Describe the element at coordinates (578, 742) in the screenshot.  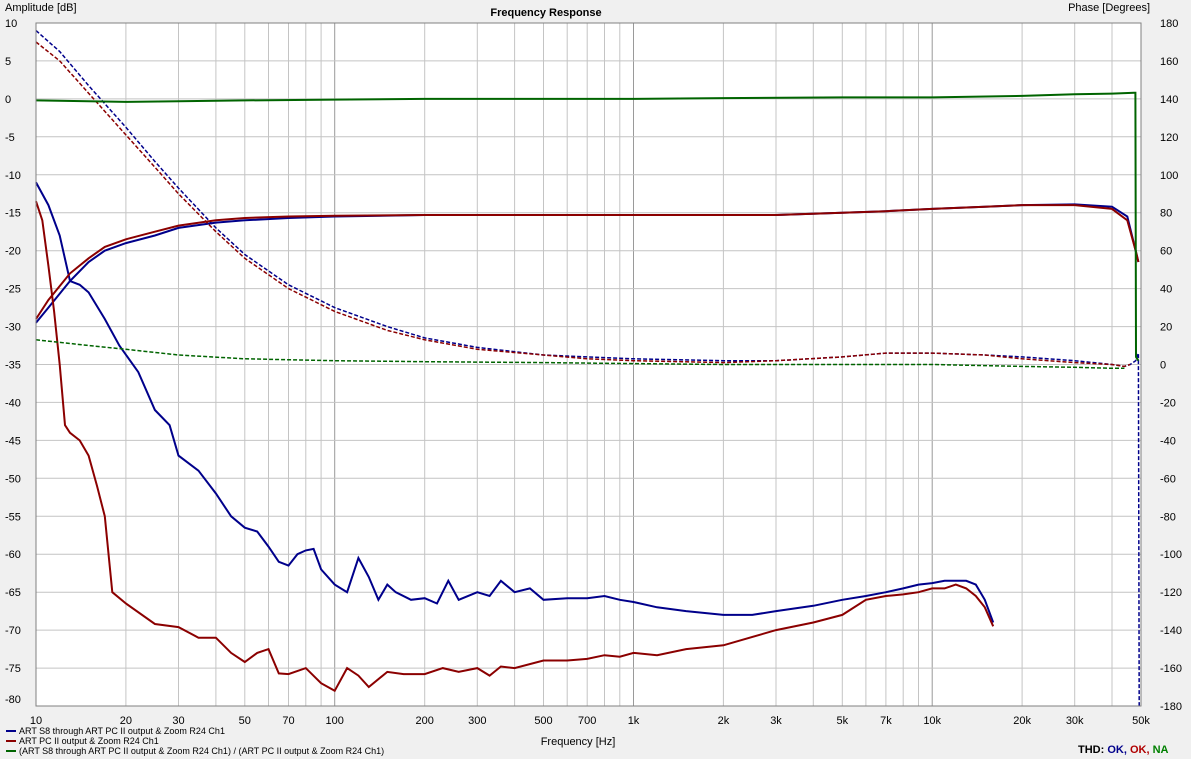
I see `x-axis-label: Frequency [Hz]` at that location.